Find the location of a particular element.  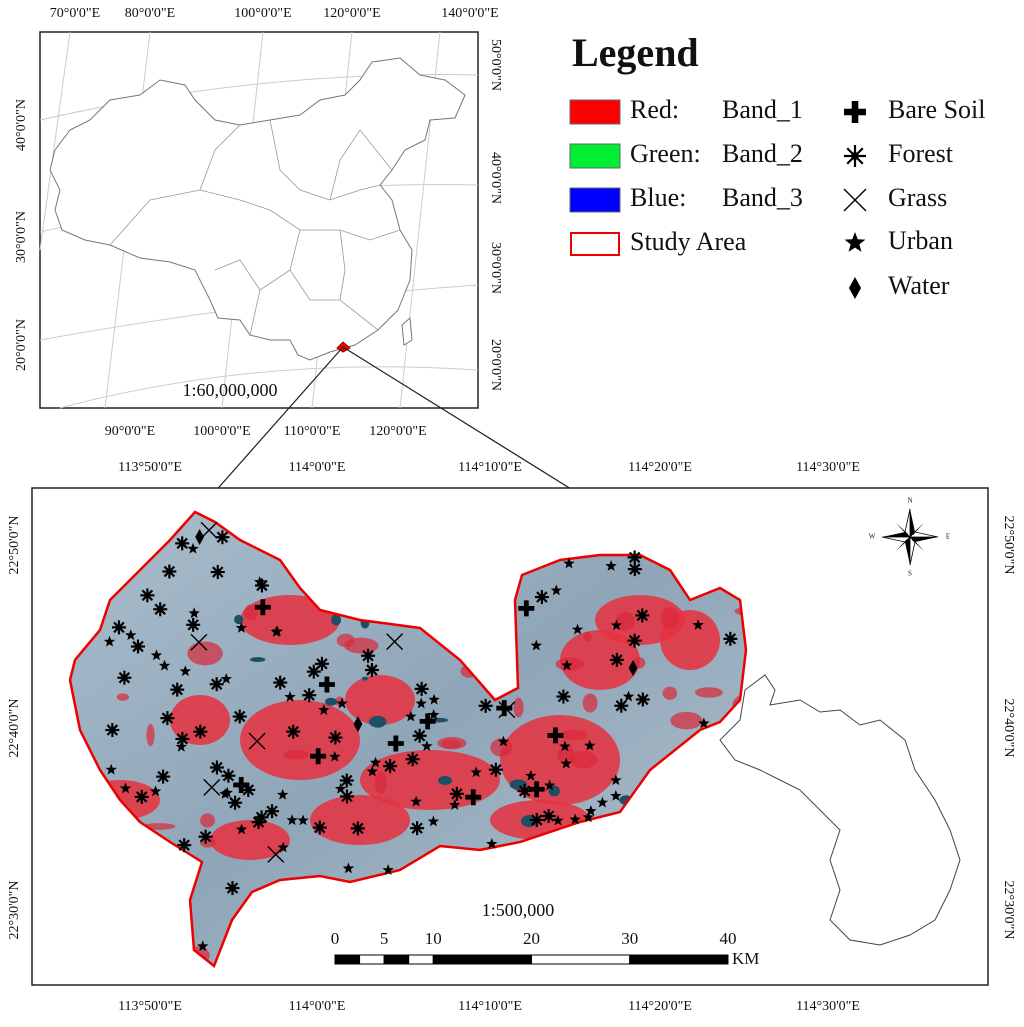

band-name: Band_3 is located at coordinates (762, 197).